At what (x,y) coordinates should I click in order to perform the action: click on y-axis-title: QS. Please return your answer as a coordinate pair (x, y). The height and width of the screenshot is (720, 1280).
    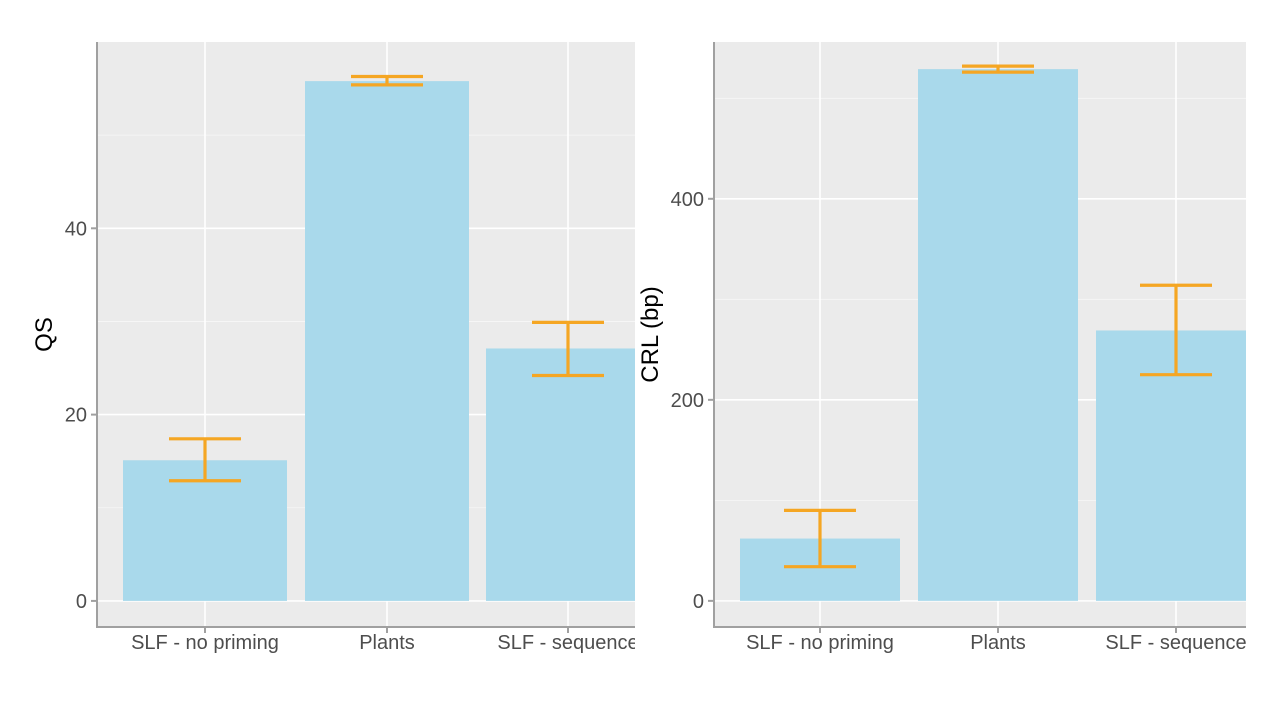
    Looking at the image, I should click on (44, 334).